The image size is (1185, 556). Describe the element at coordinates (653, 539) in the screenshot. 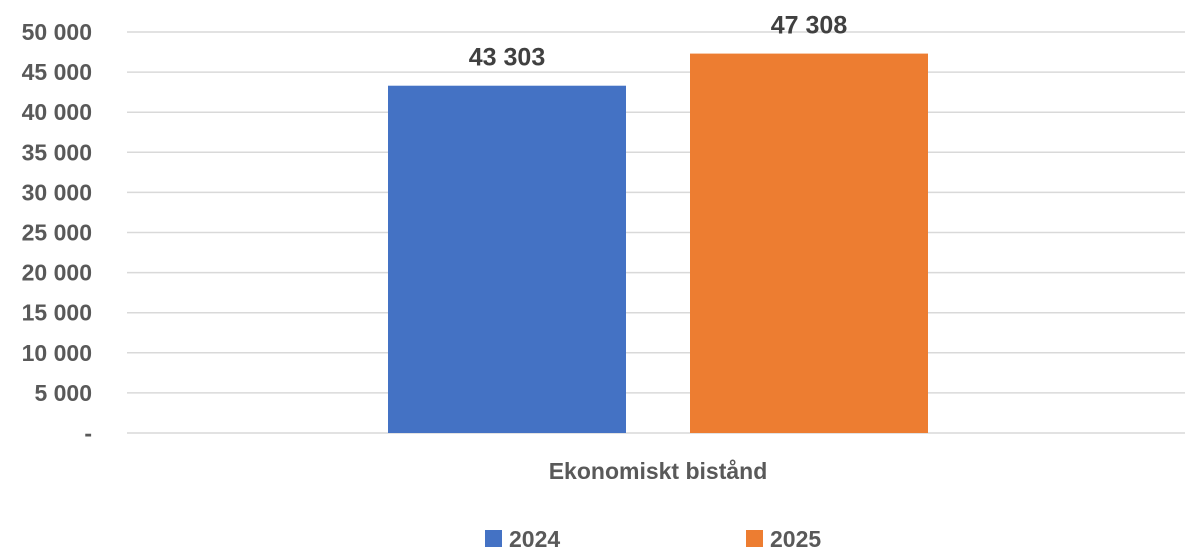

I see `legend: 2024 2025` at that location.